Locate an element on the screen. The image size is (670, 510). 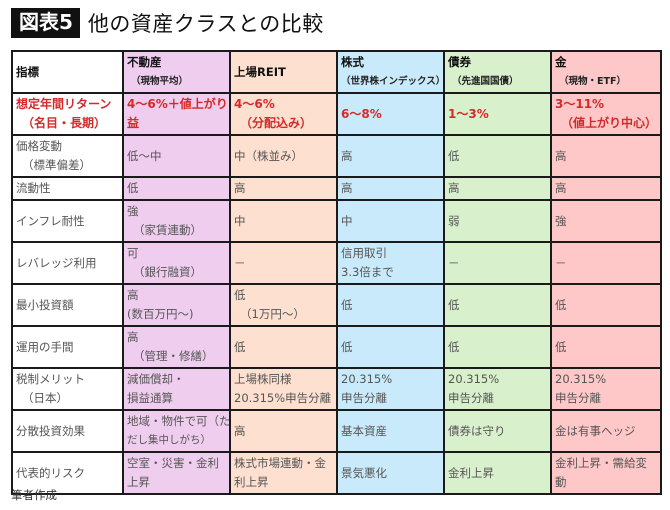
cell-gold: 3～11% （値上がり中心） is located at coordinates (606, 114).